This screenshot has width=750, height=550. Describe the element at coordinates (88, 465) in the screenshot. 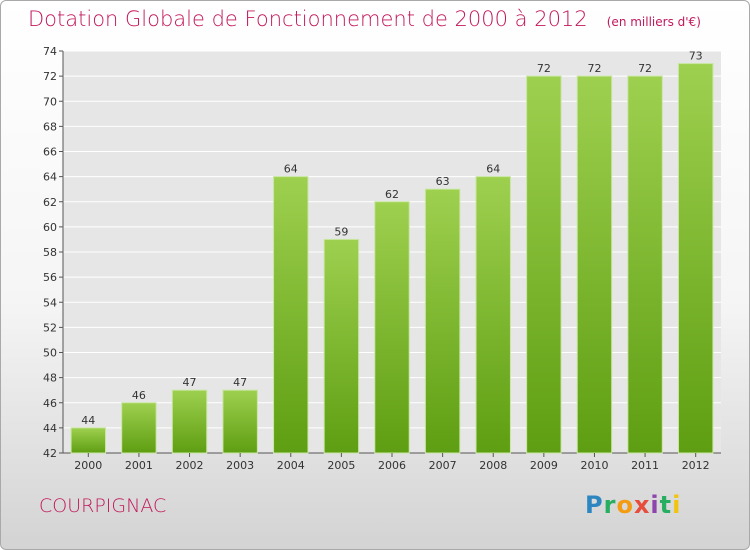

I see `x-tick-label-2000: 2000` at that location.